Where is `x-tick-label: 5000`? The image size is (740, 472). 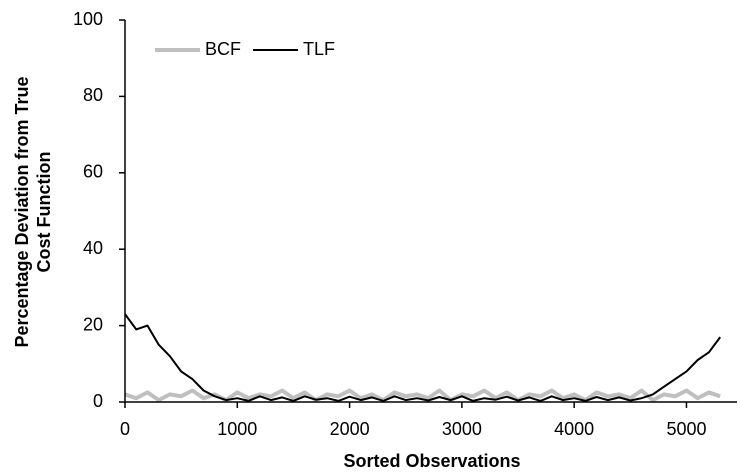
x-tick-label: 5000 is located at coordinates (686, 429).